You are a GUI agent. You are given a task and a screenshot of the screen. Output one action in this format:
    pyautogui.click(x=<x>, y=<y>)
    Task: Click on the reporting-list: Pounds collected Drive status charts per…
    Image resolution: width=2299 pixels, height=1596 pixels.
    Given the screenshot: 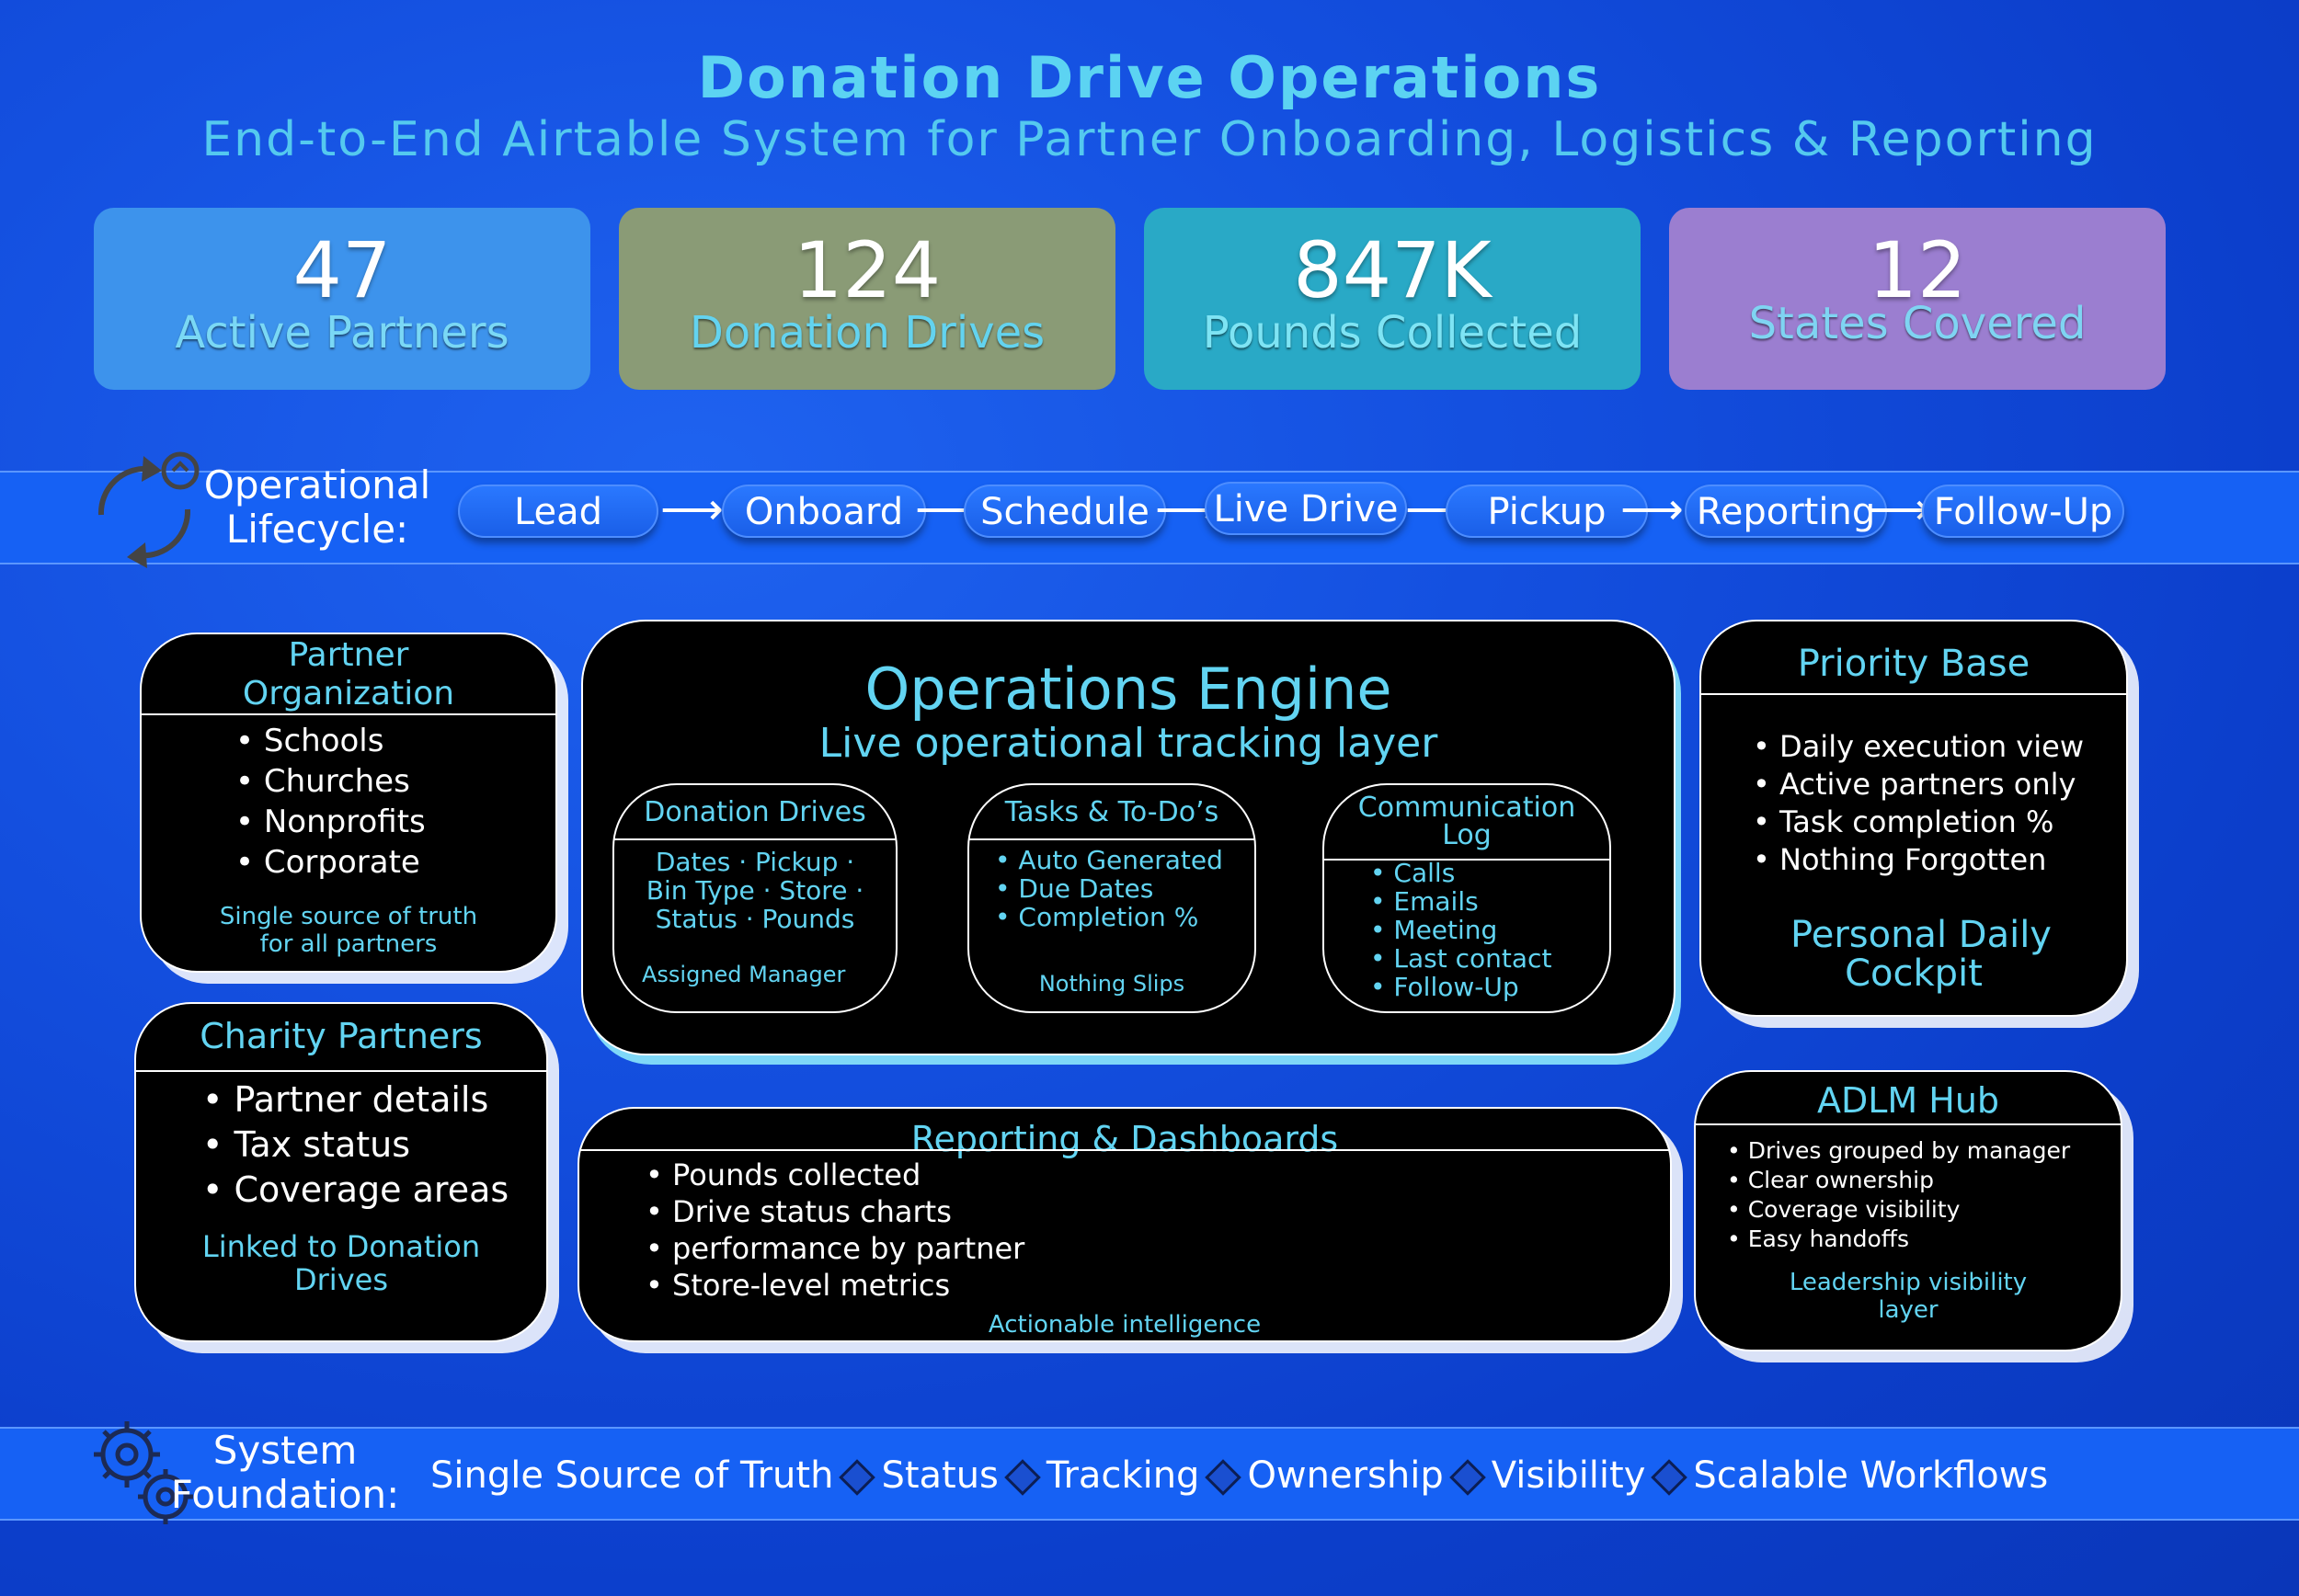 What is the action you would take?
    pyautogui.click(x=835, y=1230)
    